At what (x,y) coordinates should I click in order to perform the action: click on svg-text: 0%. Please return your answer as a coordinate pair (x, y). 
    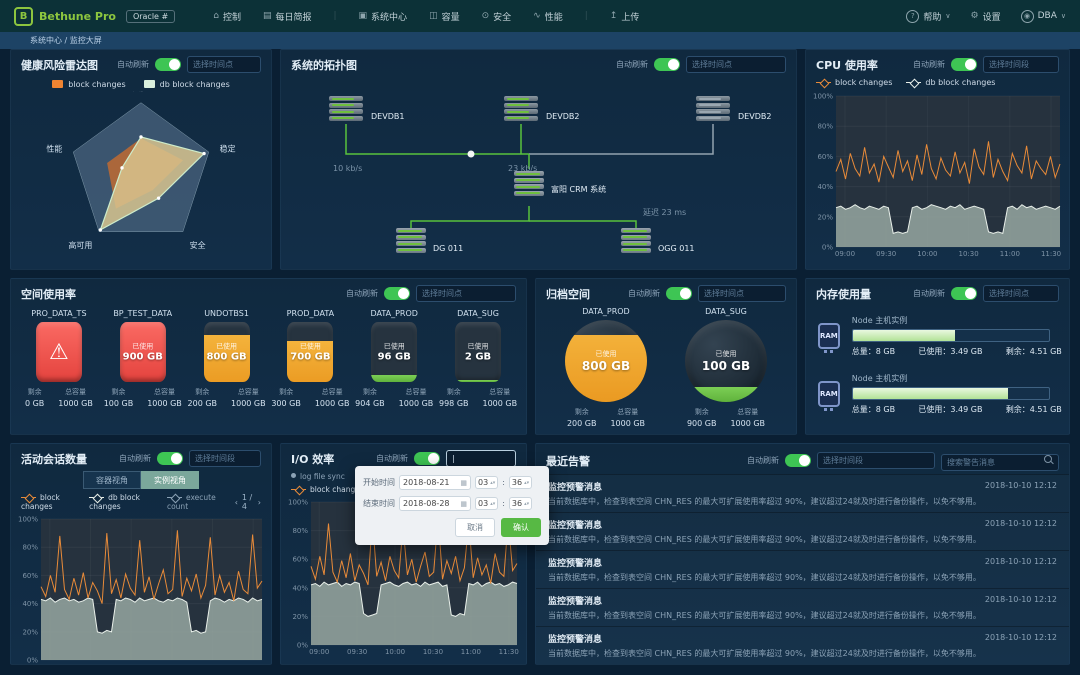
    Looking at the image, I should click on (32, 661).